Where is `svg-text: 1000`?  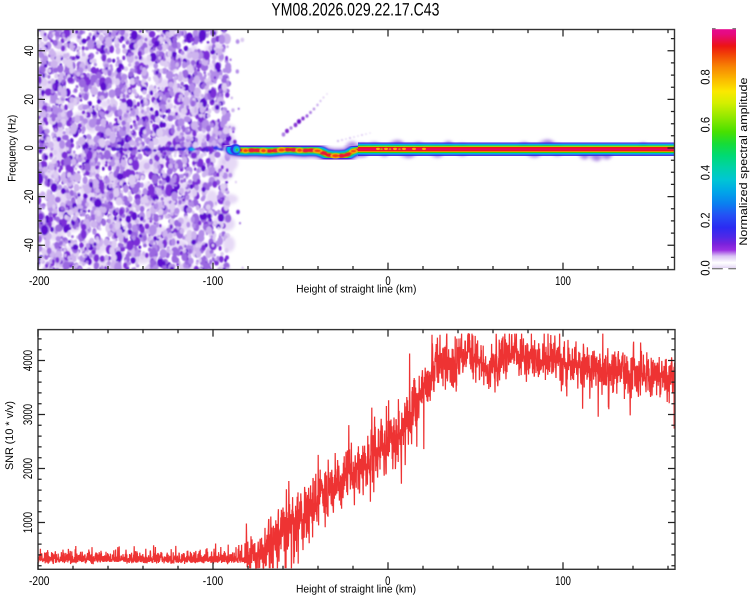 svg-text: 1000 is located at coordinates (28, 522).